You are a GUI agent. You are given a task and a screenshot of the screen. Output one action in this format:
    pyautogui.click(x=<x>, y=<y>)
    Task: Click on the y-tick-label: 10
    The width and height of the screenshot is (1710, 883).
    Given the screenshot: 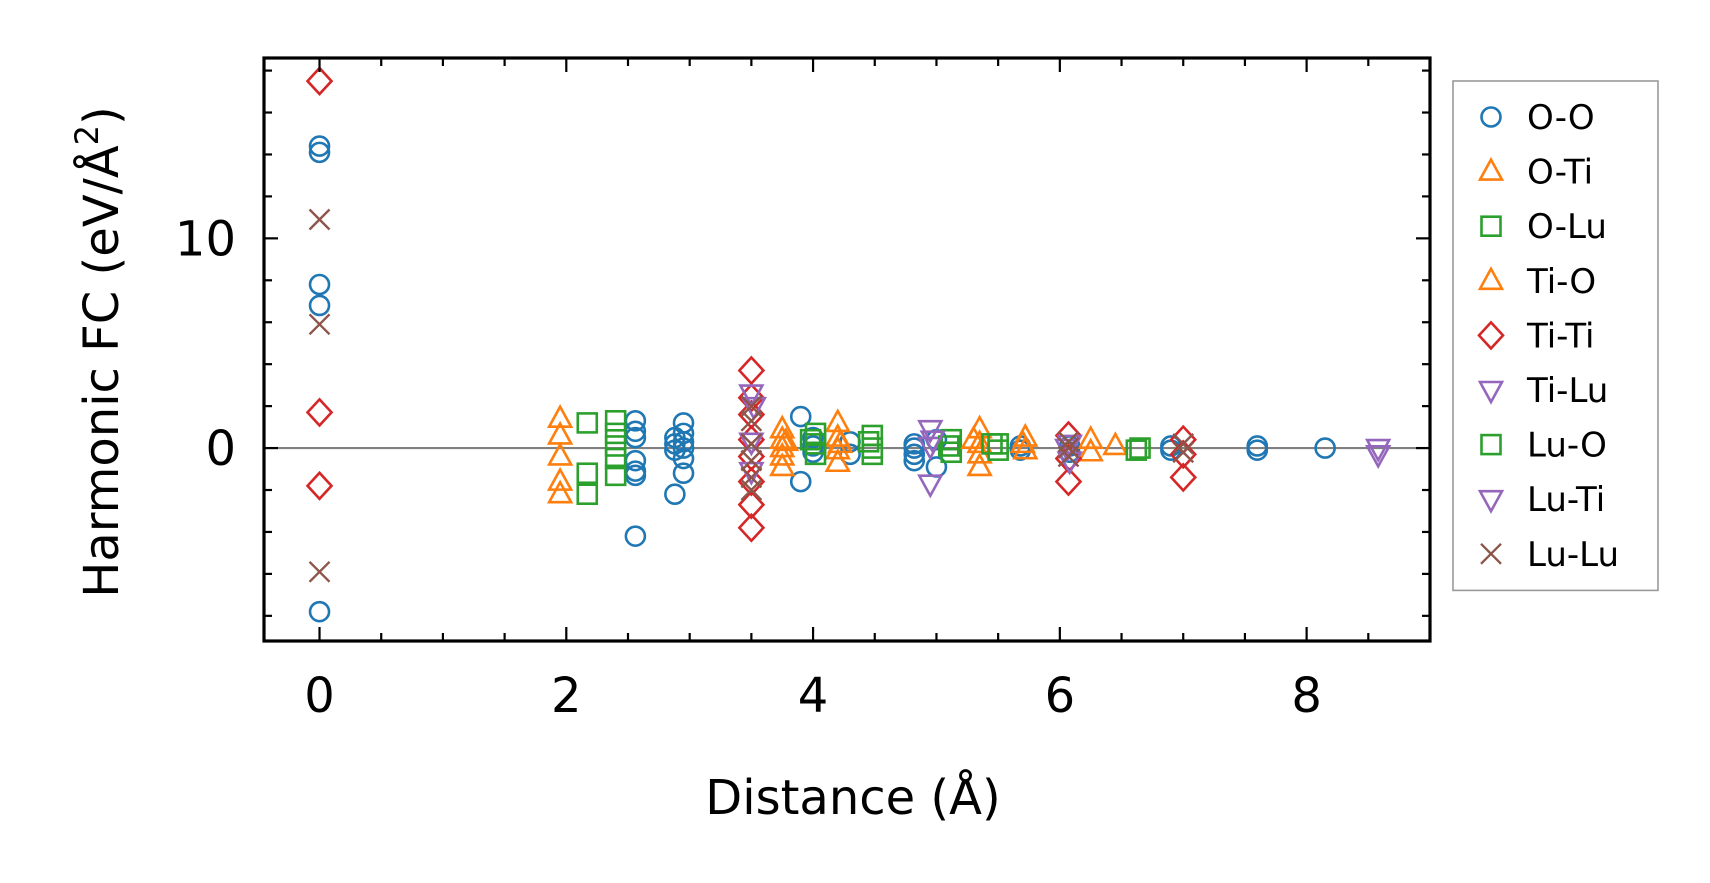 What is the action you would take?
    pyautogui.click(x=205, y=239)
    